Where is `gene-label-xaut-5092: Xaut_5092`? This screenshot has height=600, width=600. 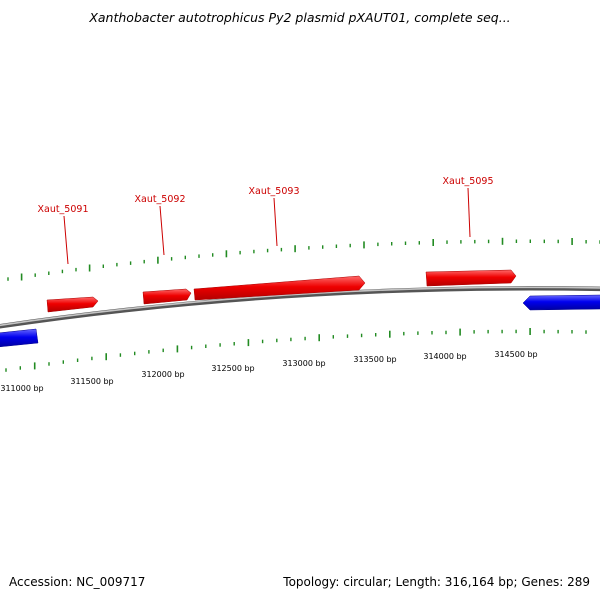
gene-label-xaut-5092: Xaut_5092 is located at coordinates (159, 199).